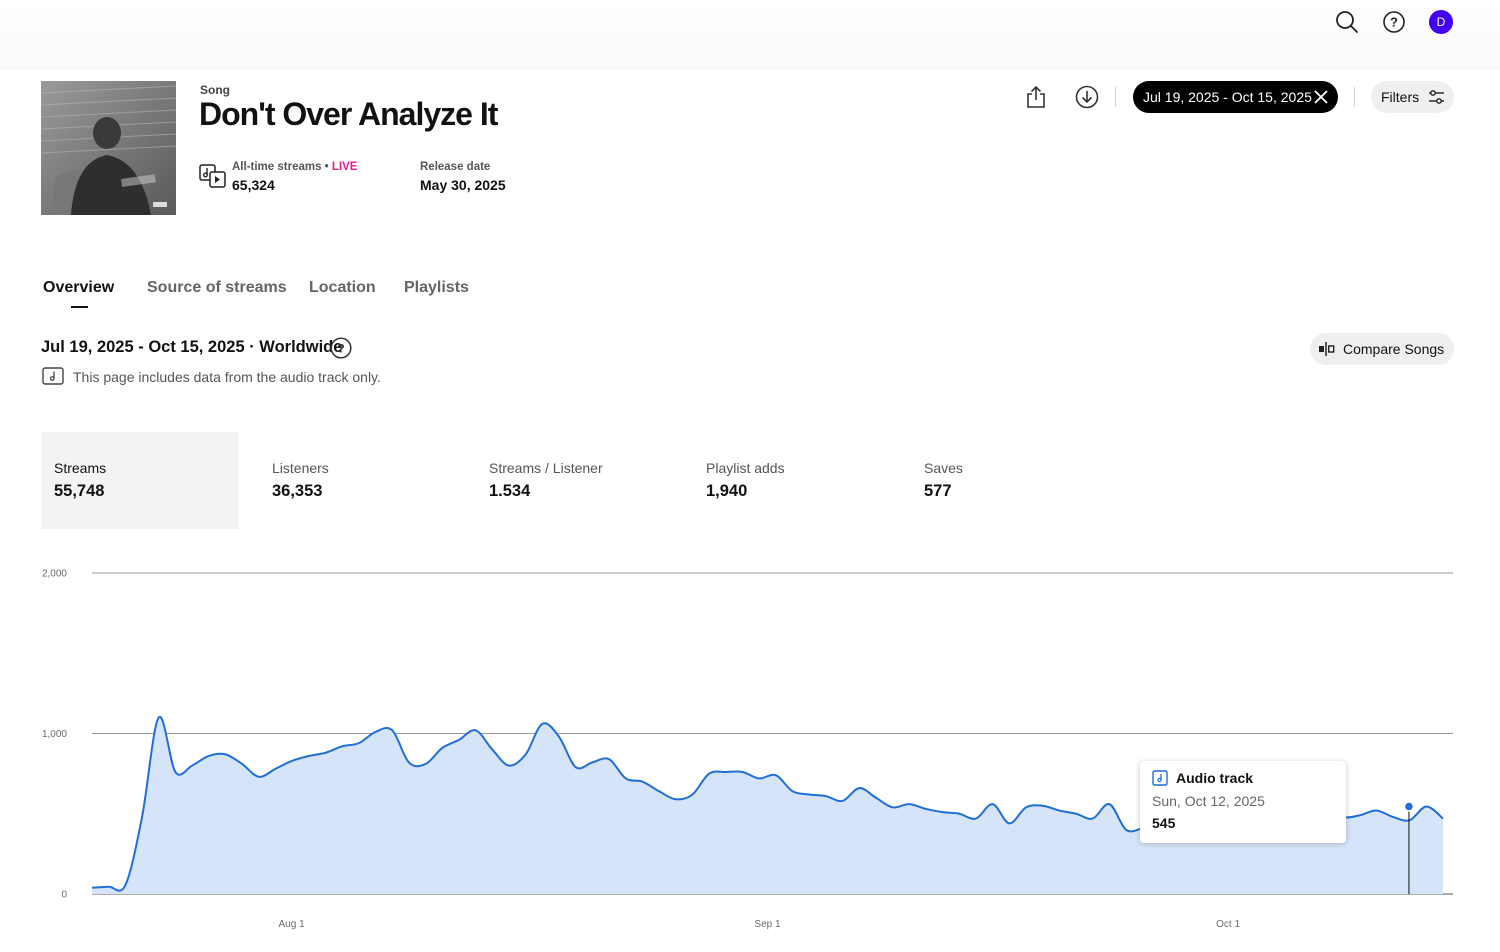  Describe the element at coordinates (436, 287) in the screenshot. I see `tab-playlists: Playlists` at that location.